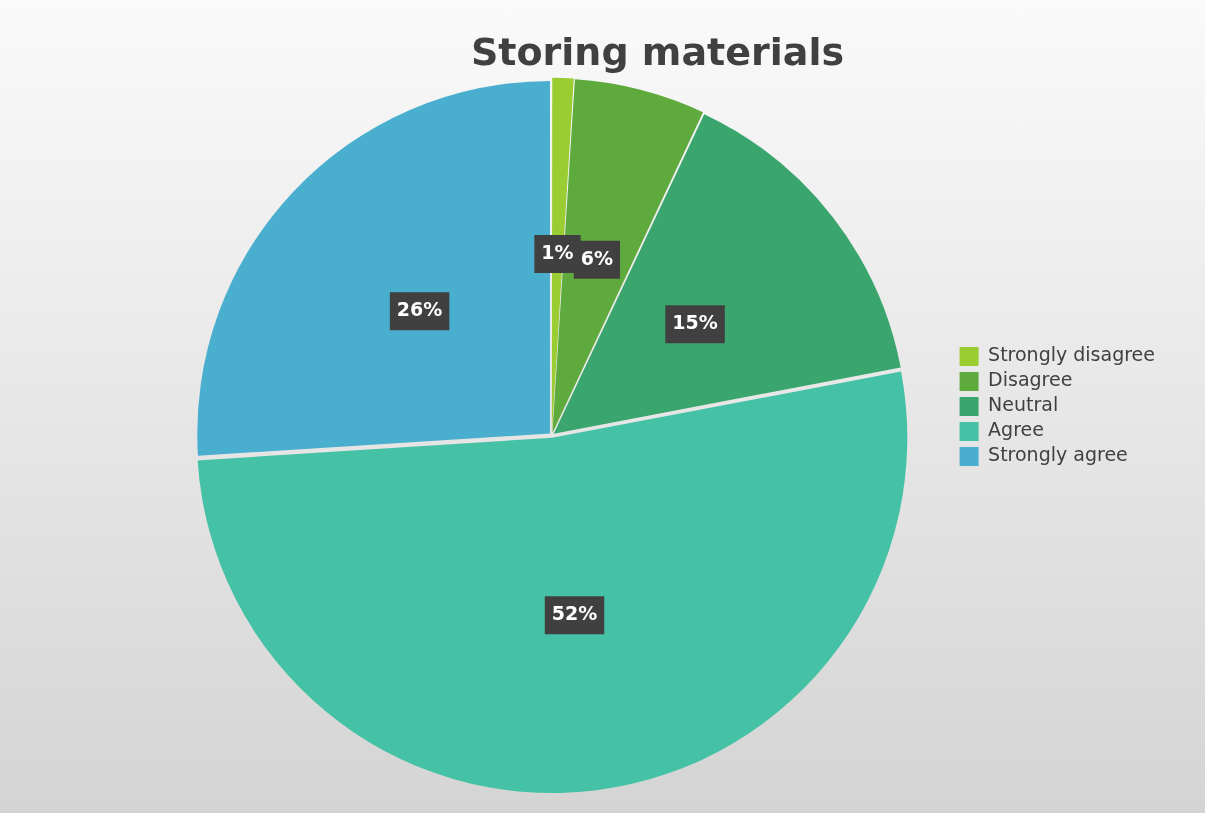  What do you see at coordinates (1016, 429) in the screenshot?
I see `legend-label: Agree` at bounding box center [1016, 429].